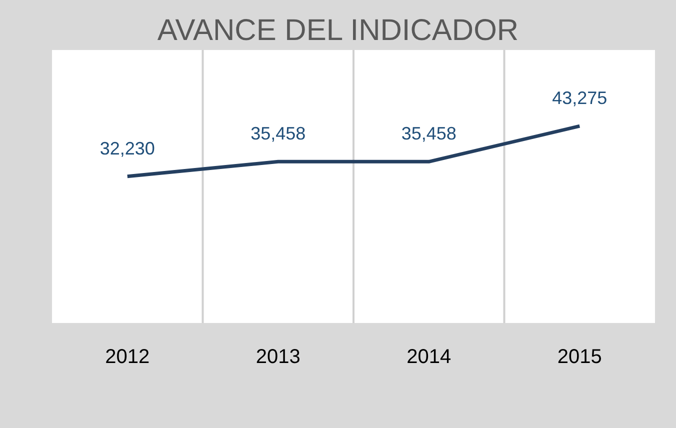 The height and width of the screenshot is (428, 676). I want to click on x-tick-label: 2015, so click(579, 357).